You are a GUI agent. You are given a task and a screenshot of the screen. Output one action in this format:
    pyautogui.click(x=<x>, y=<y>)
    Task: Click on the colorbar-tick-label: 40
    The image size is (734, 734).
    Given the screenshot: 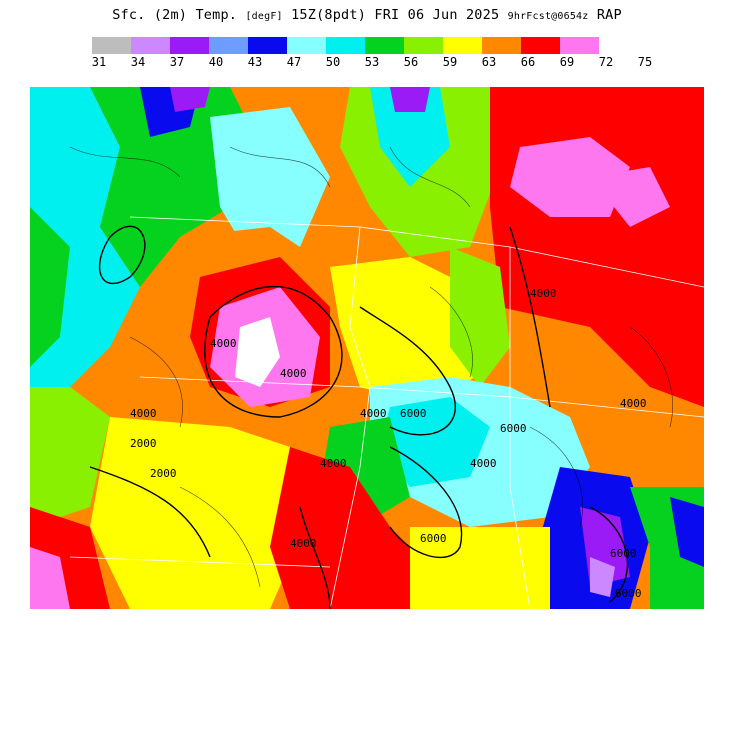 What is the action you would take?
    pyautogui.click(x=216, y=62)
    